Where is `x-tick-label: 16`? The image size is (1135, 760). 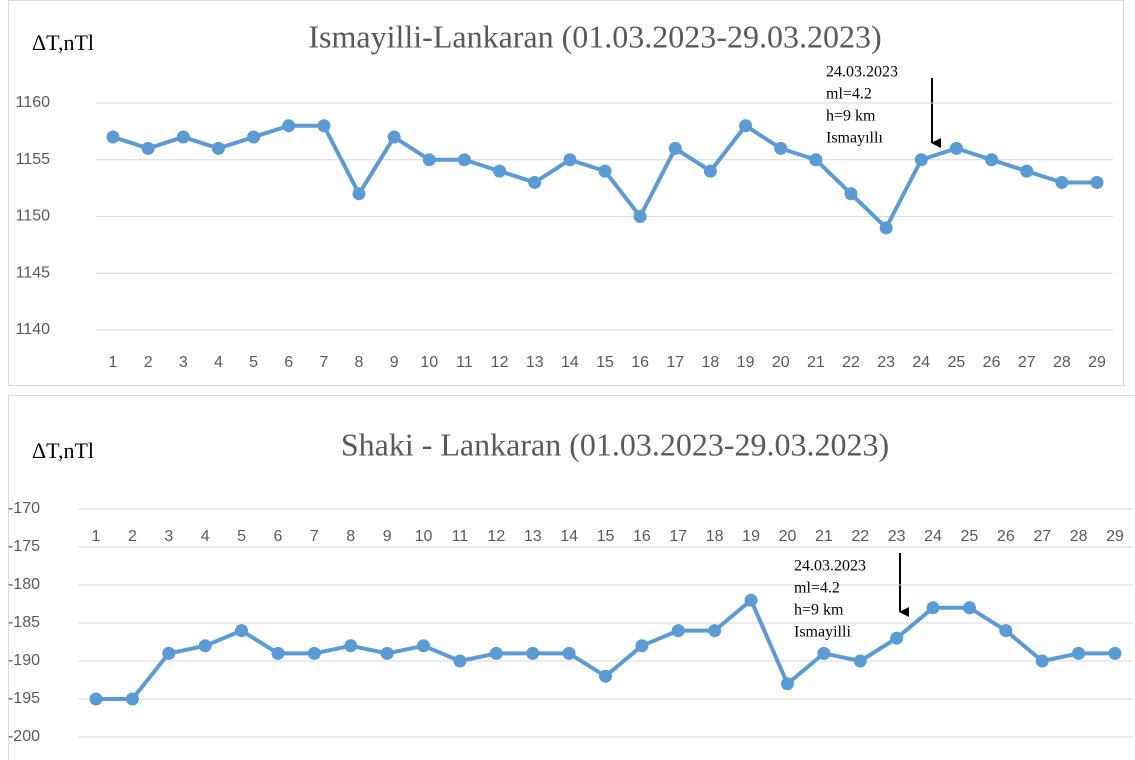
x-tick-label: 16 is located at coordinates (640, 362).